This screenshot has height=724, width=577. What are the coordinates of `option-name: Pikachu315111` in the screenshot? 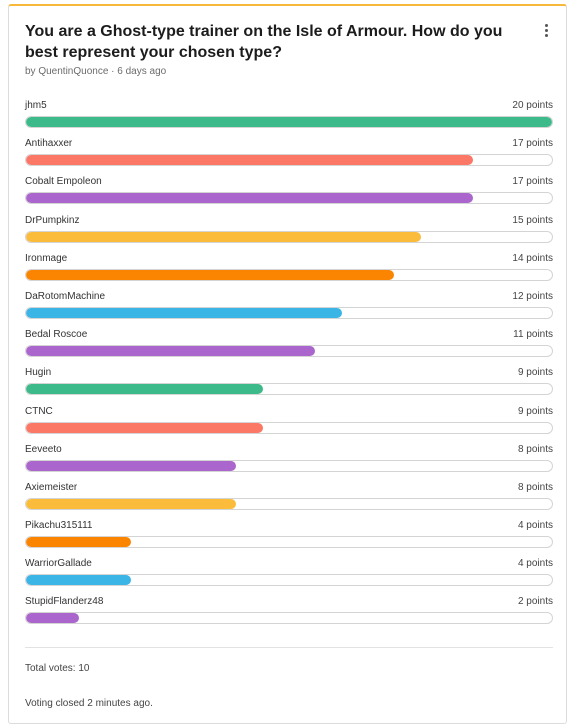 It's located at (59, 526).